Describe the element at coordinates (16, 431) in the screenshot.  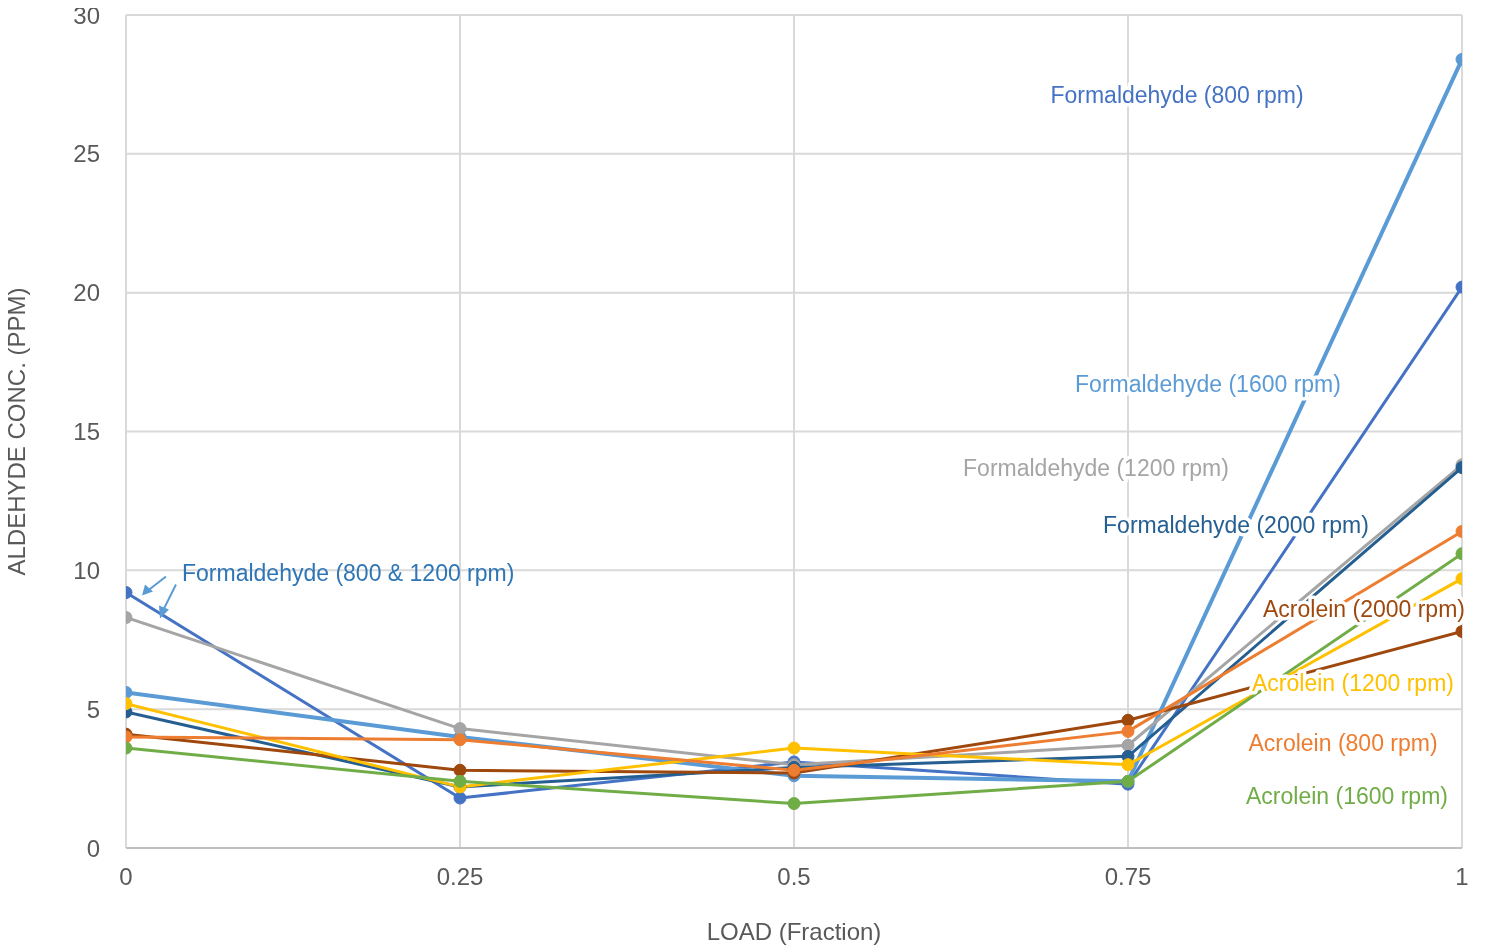
I see `y-axis-title: ALDEHYDE CONC. (PPM)` at that location.